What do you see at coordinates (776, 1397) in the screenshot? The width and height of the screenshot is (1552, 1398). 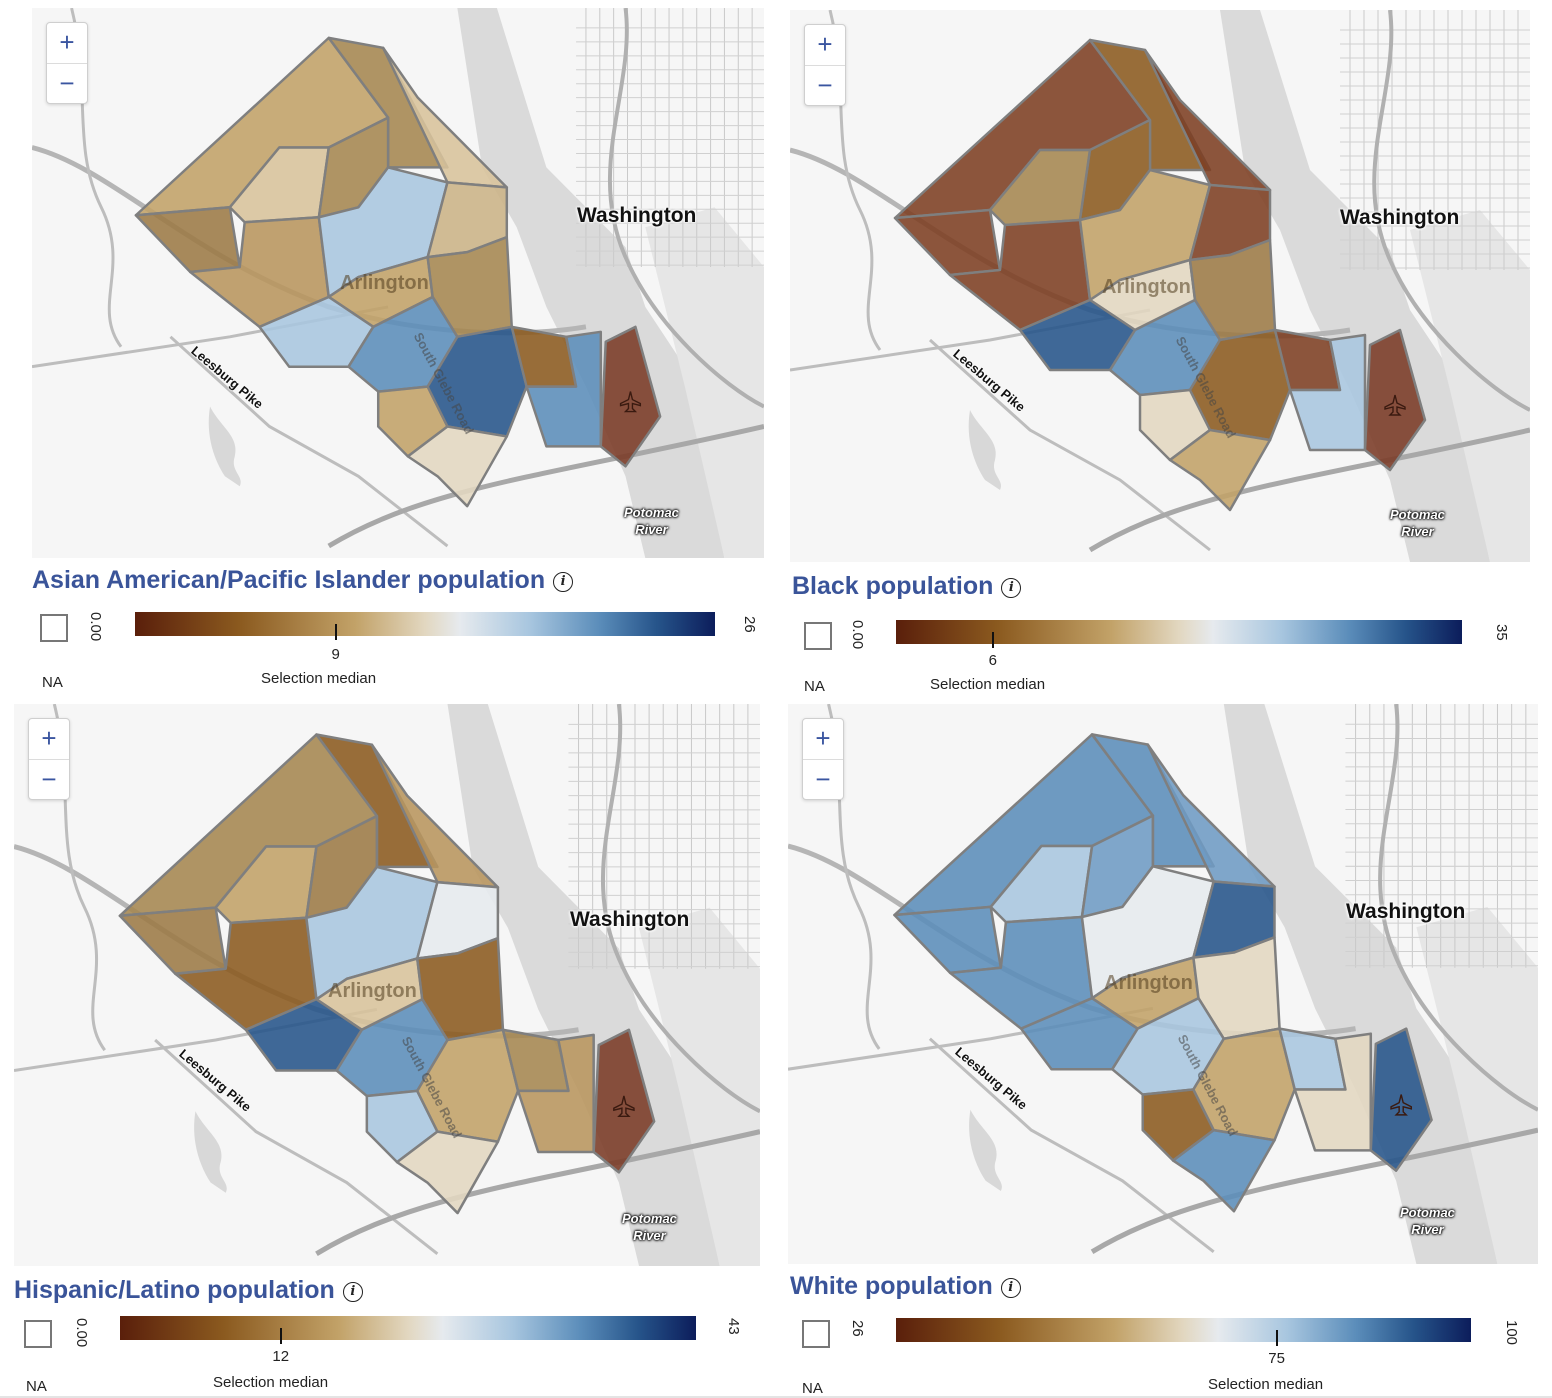 I see `bottom-divider` at bounding box center [776, 1397].